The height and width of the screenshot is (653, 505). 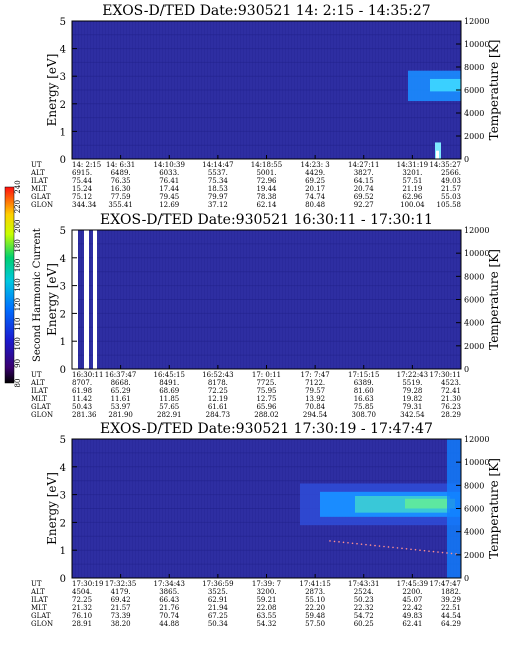 I want to click on y-tick-label: 0, so click(x=63, y=579).